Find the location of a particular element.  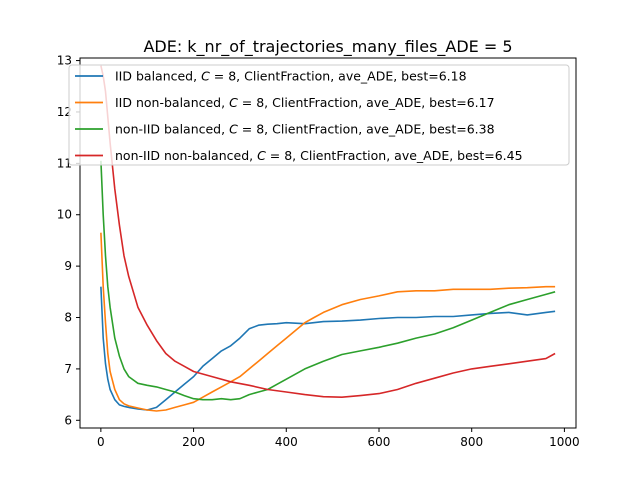

x-axis: 0 200 400 600 800 1000 is located at coordinates (338, 438).